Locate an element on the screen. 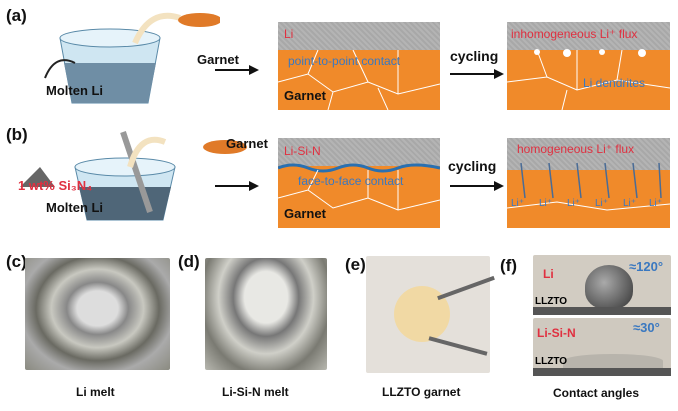 Image resolution: width=678 pixels, height=411 pixels. llzto-garnet-photo is located at coordinates (430, 314).